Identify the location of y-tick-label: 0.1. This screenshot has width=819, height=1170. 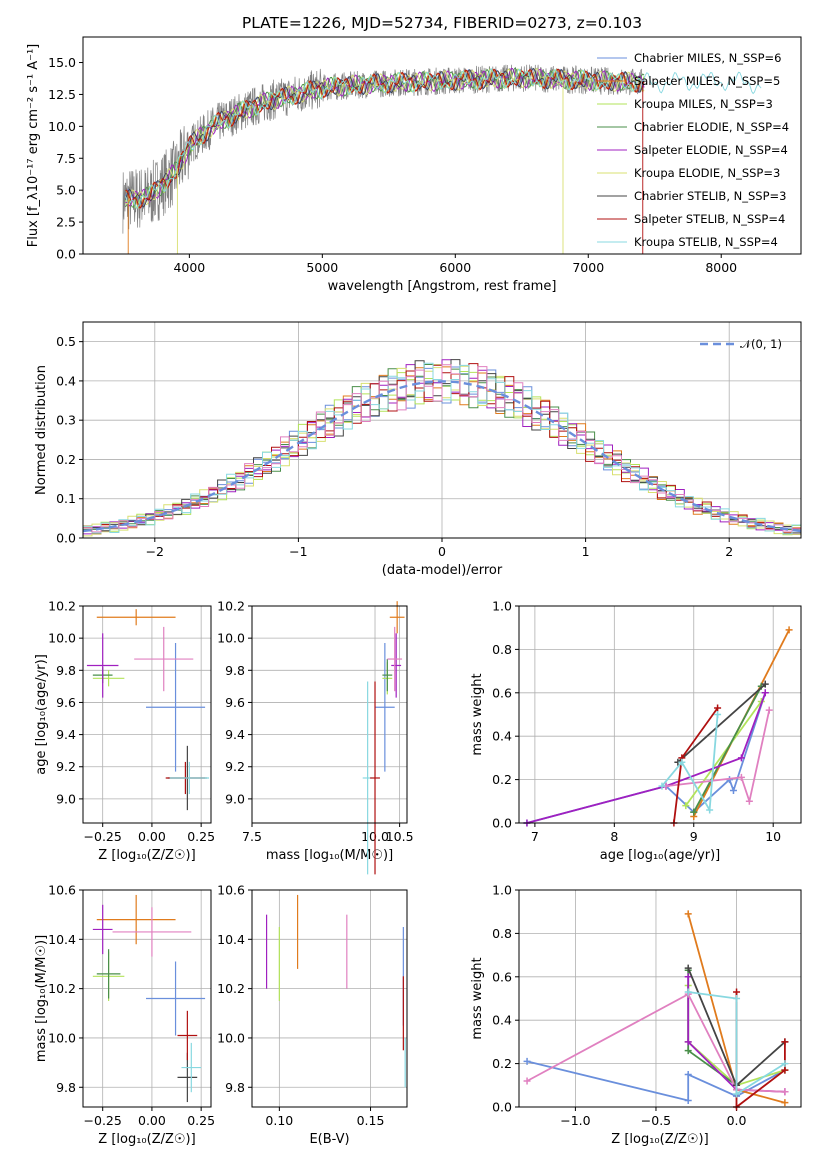
(66, 498).